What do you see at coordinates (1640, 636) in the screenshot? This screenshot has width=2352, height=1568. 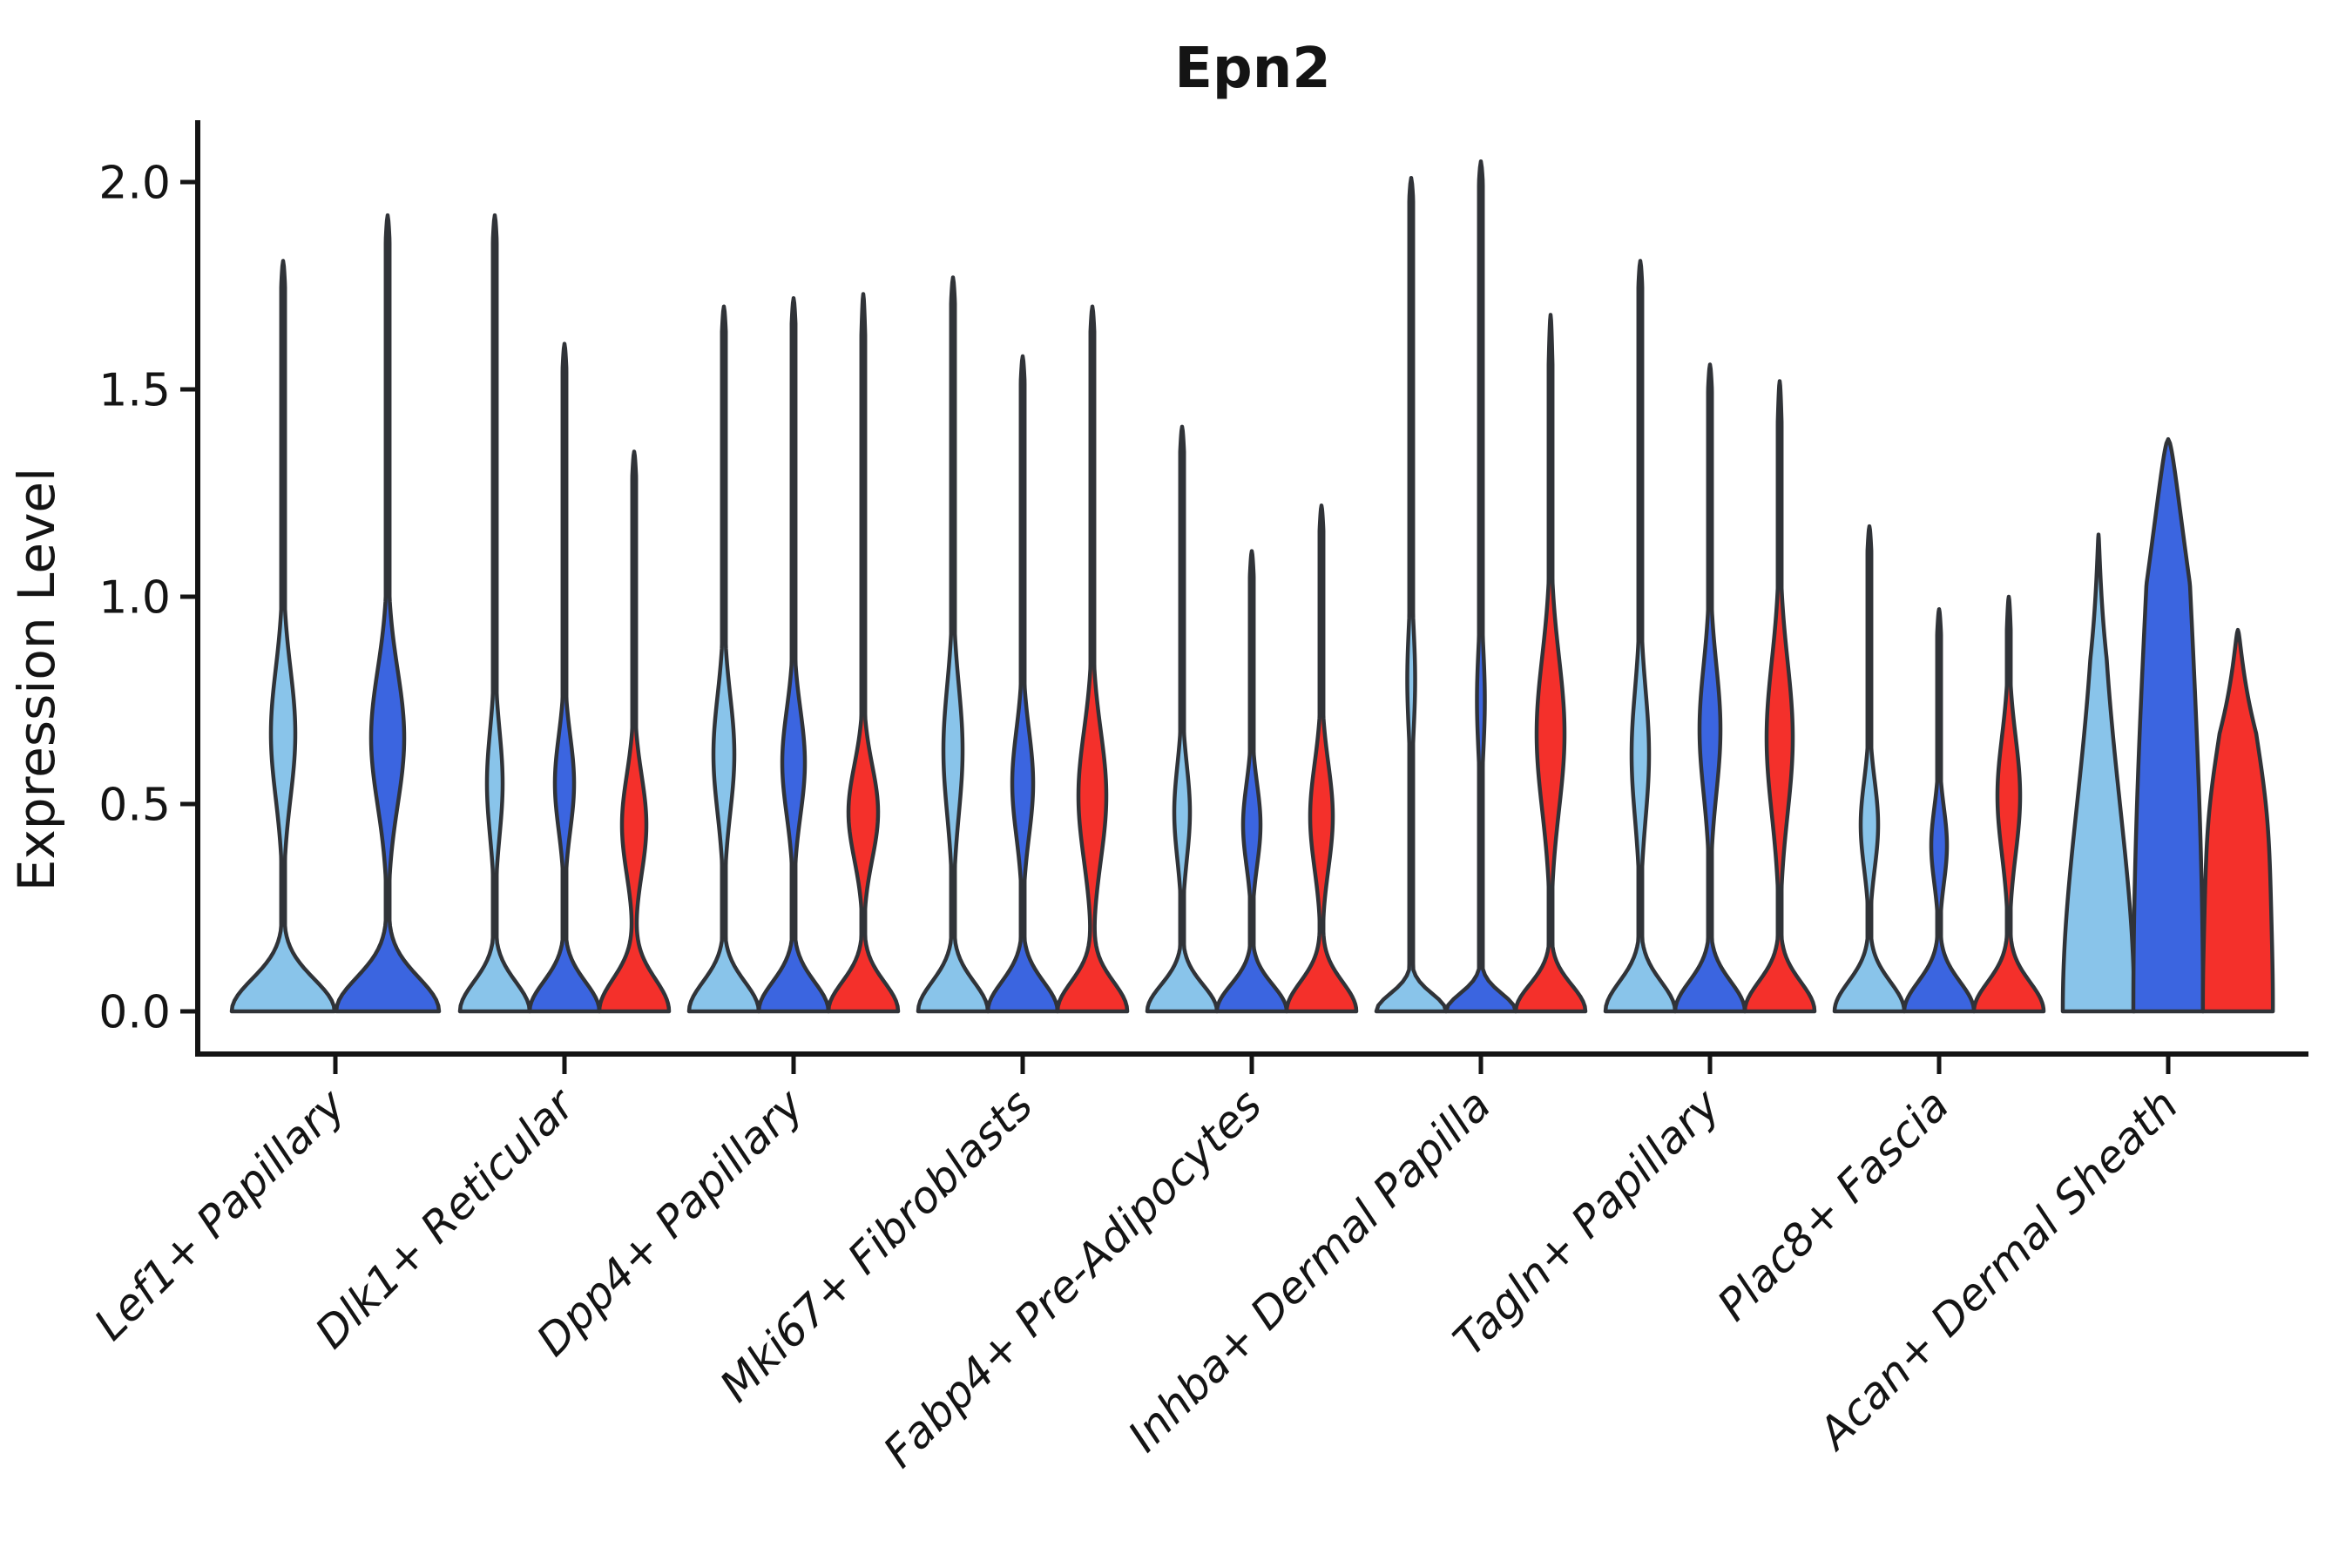 I see `violin-tagln-papillary-light_blue` at bounding box center [1640, 636].